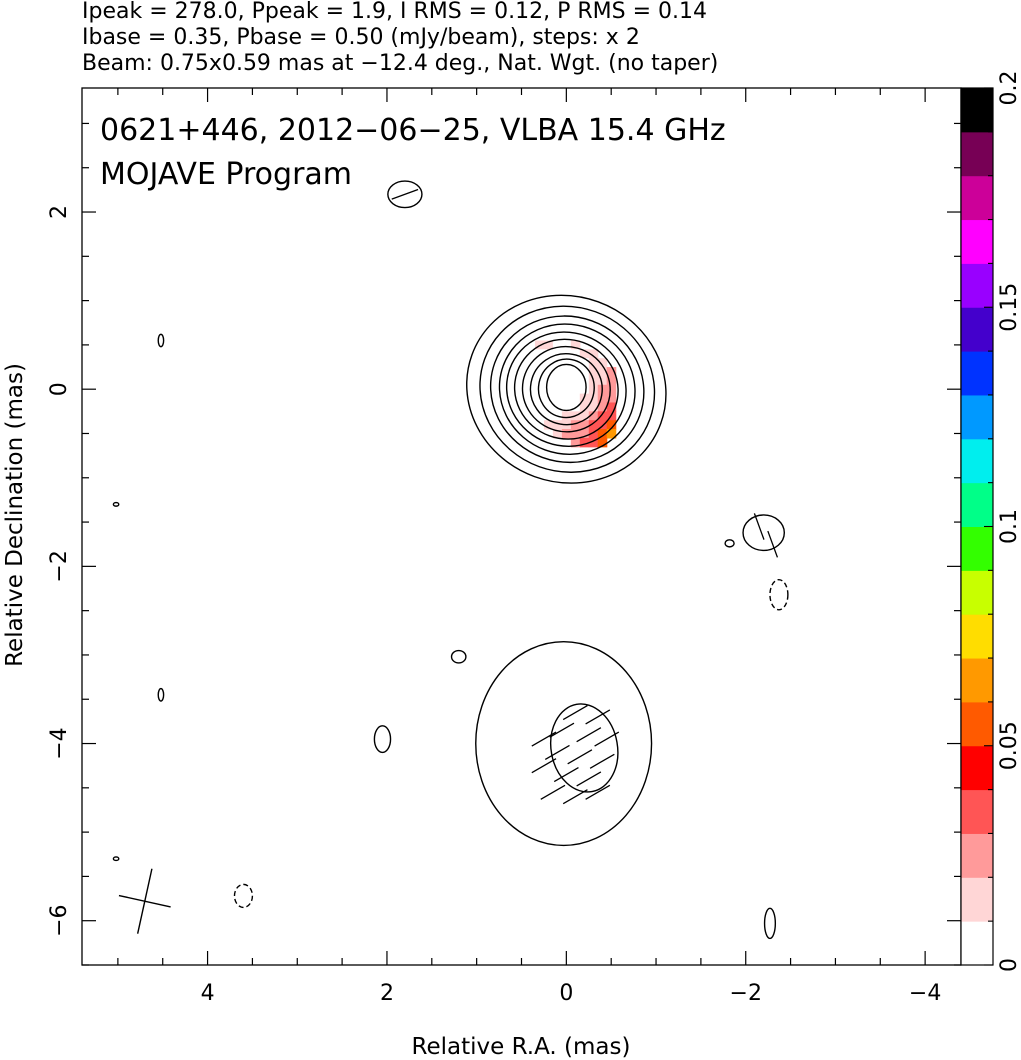 This screenshot has height=1060, width=1021. Describe the element at coordinates (59, 389) in the screenshot. I see `y-tick-label: 0` at that location.